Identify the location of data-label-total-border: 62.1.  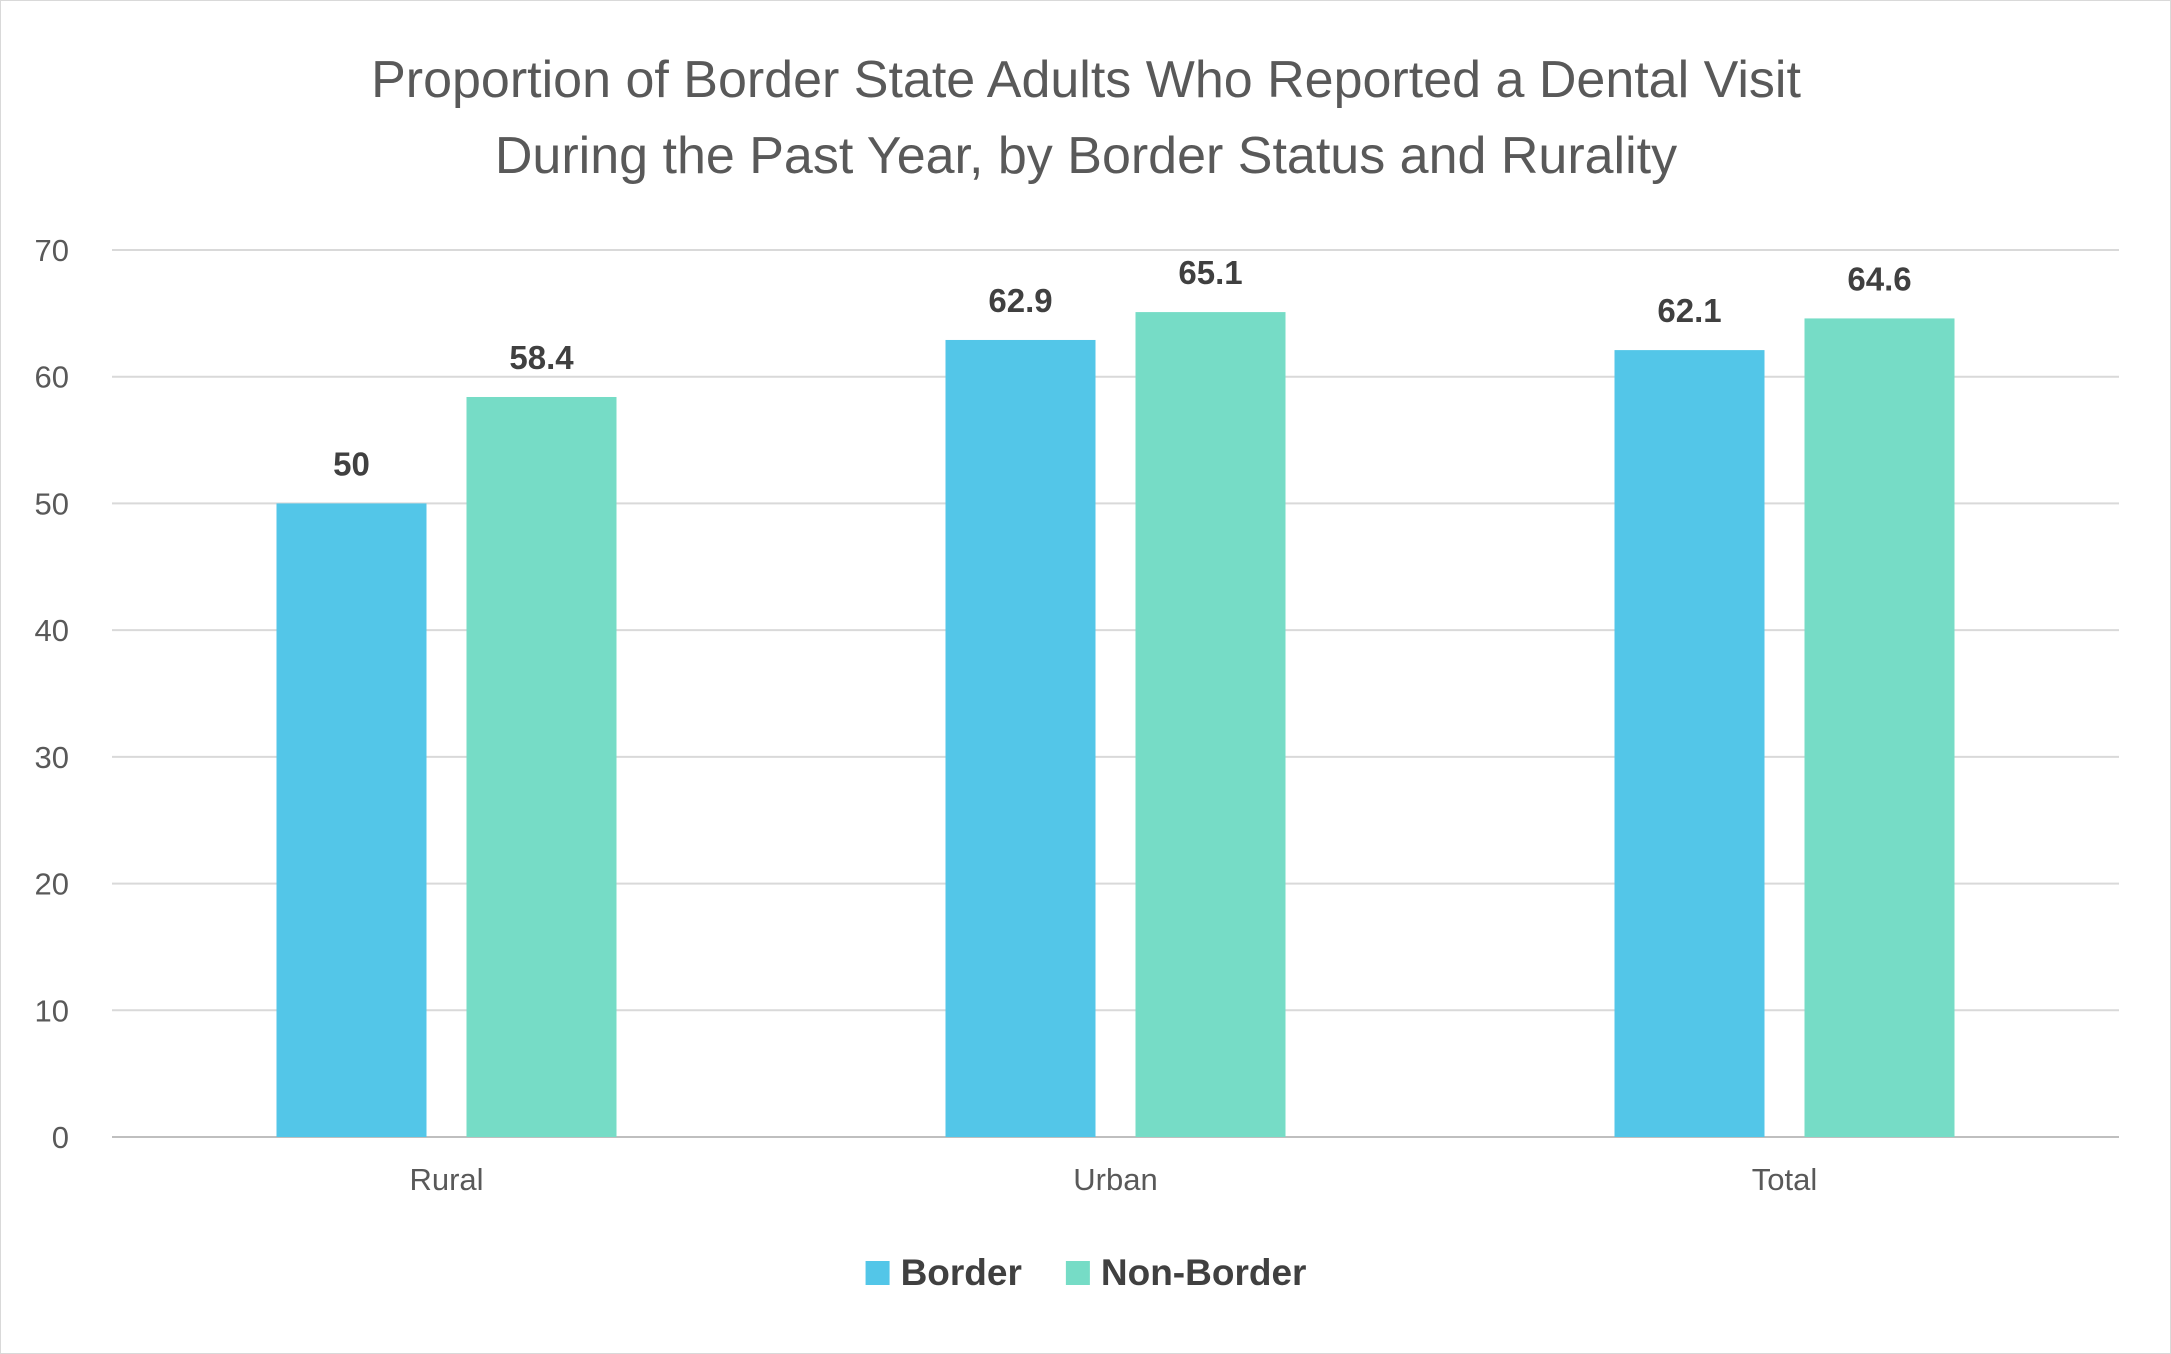
(1689, 310).